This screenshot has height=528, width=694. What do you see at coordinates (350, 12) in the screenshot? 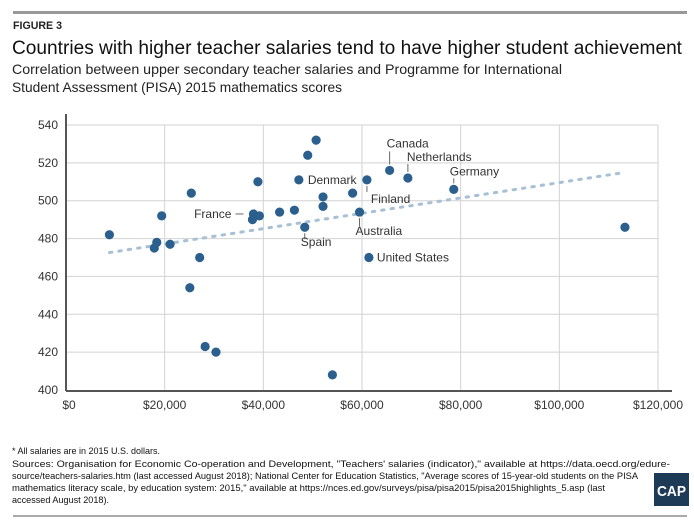
I see `top-rule` at bounding box center [350, 12].